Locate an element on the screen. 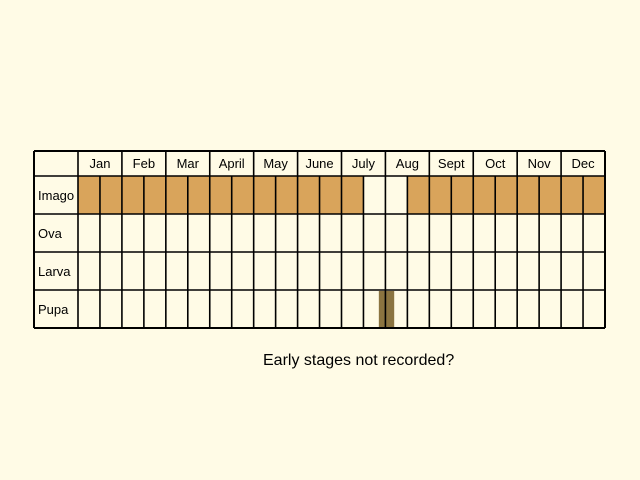  month-label: Dec is located at coordinates (583, 163).